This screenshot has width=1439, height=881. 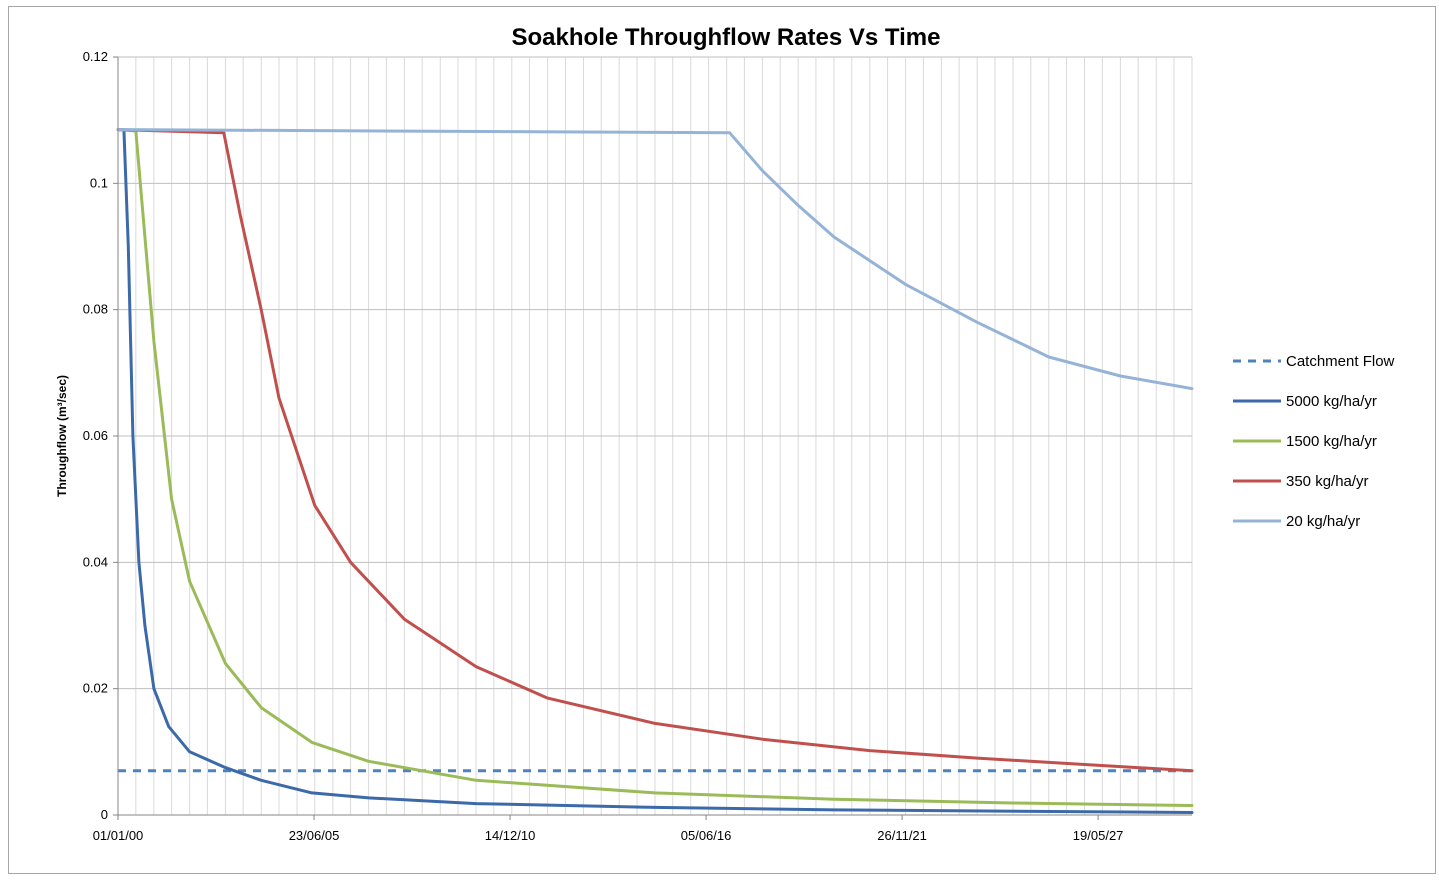 I want to click on x-tick-label: 14/12/10, so click(x=510, y=835).